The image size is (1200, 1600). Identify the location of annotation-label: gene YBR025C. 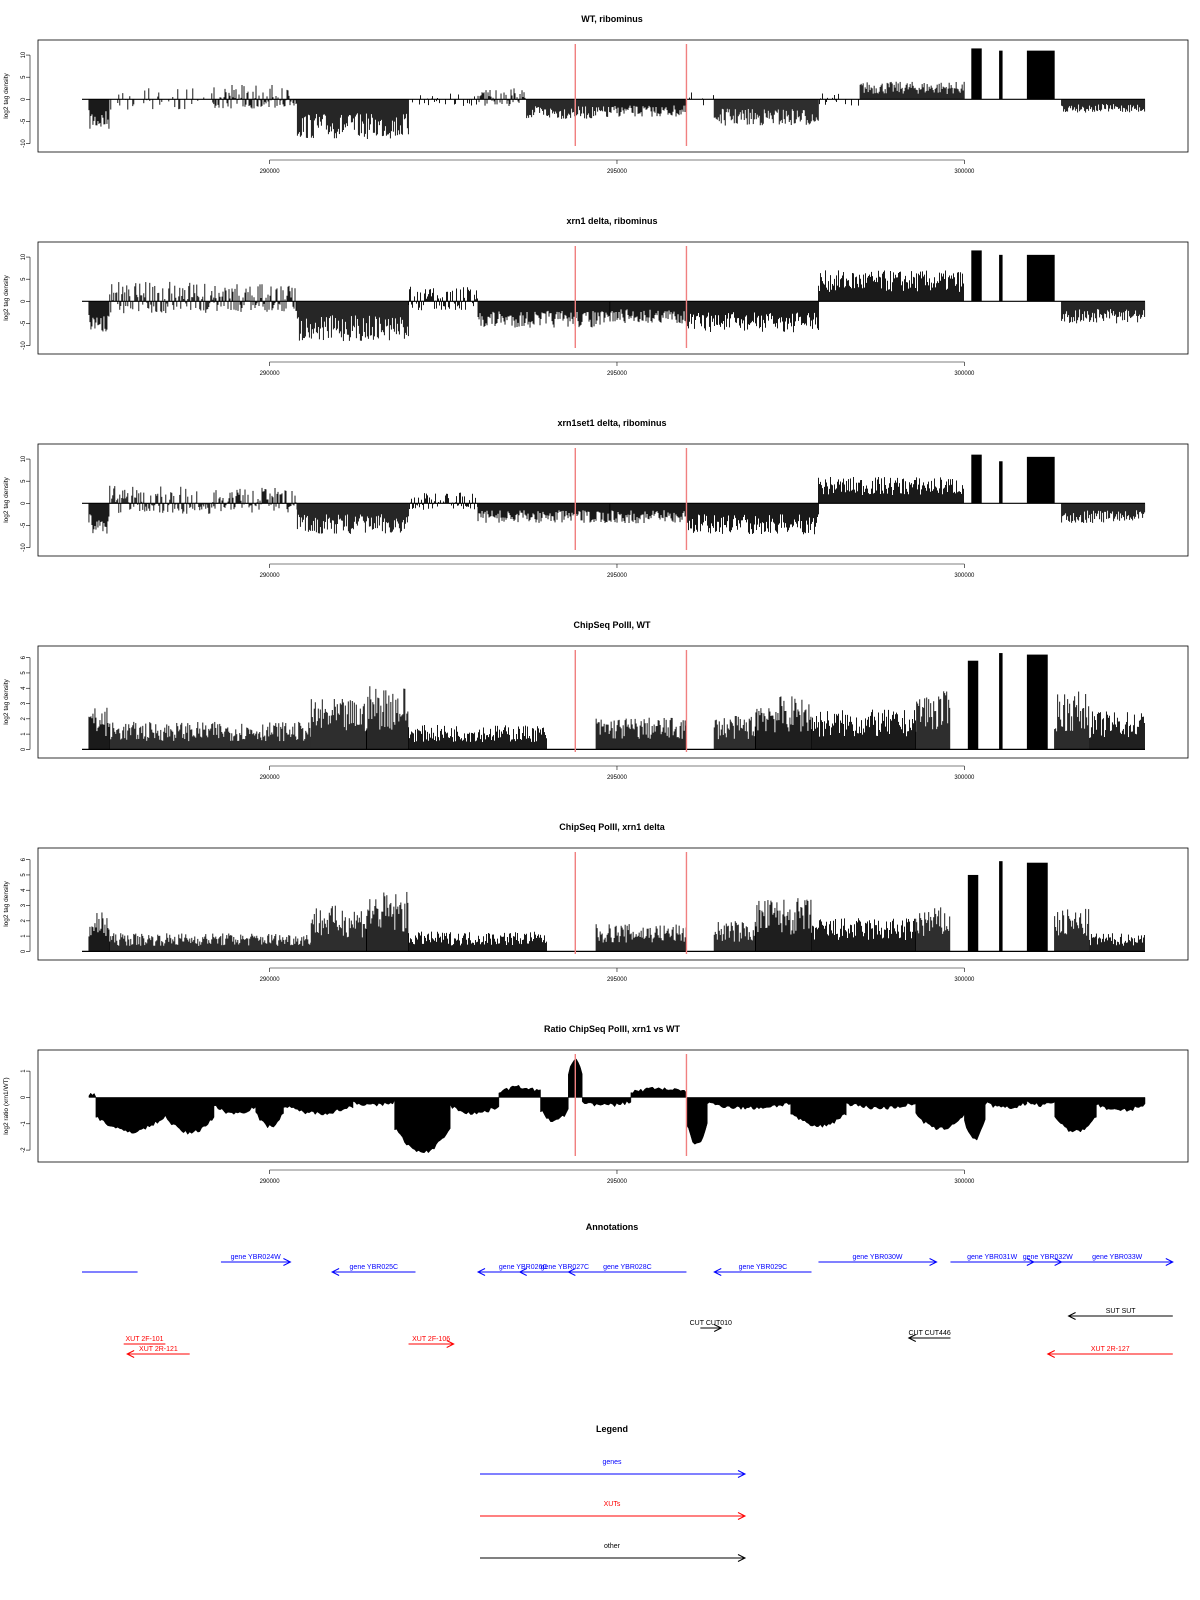
(374, 1267).